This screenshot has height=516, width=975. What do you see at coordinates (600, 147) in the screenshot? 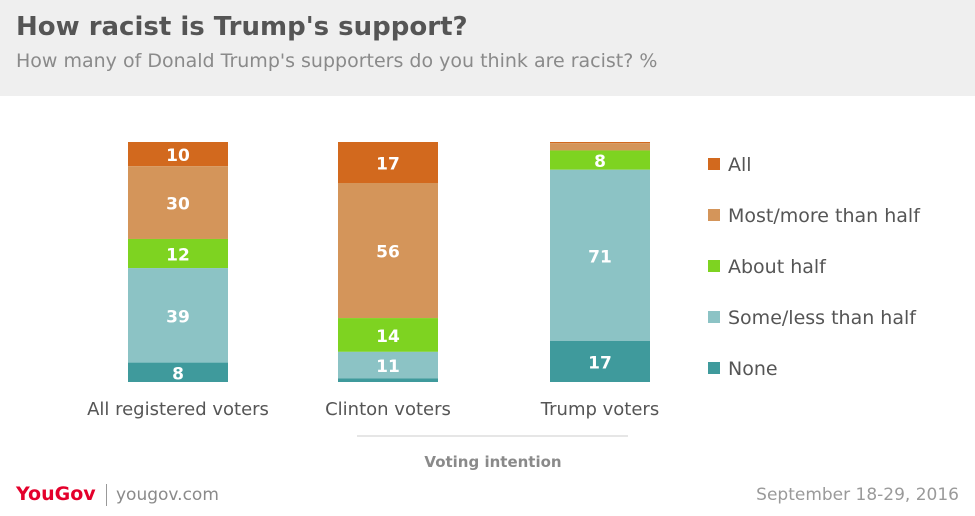
I see `bar-segment-trump-voters-most-more-than-half` at bounding box center [600, 147].